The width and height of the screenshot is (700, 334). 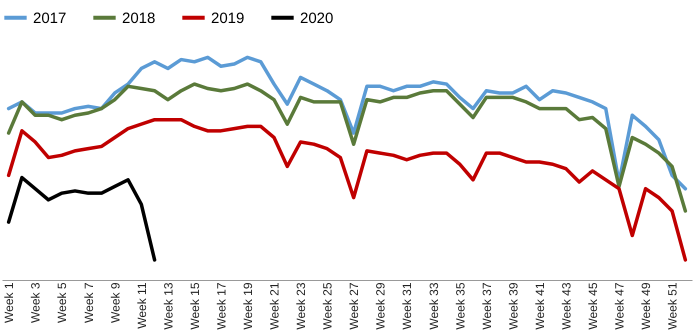 What do you see at coordinates (195, 306) in the screenshot?
I see `x-tick-label: Week 15` at bounding box center [195, 306].